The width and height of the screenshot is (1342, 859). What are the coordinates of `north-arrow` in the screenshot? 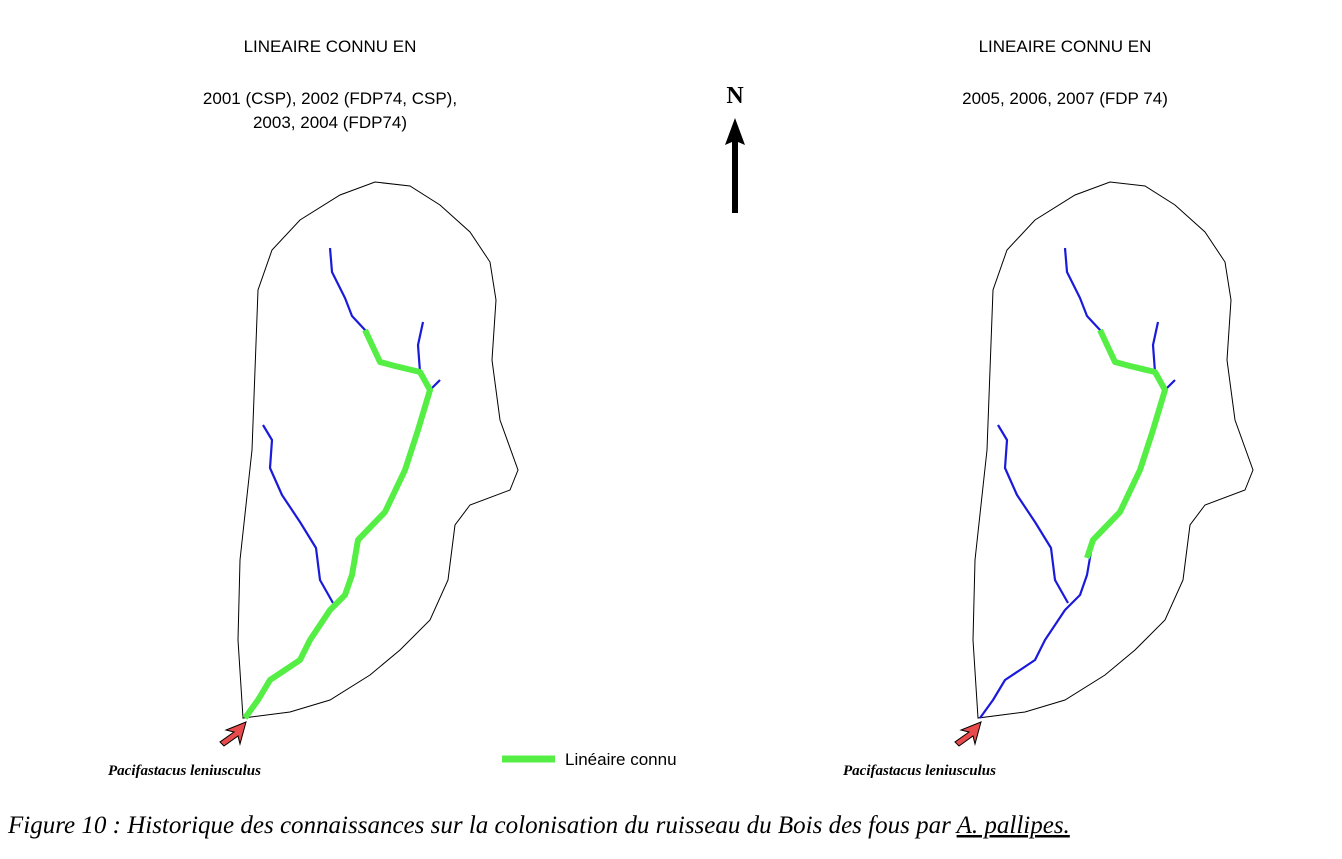 It's located at (735, 165).